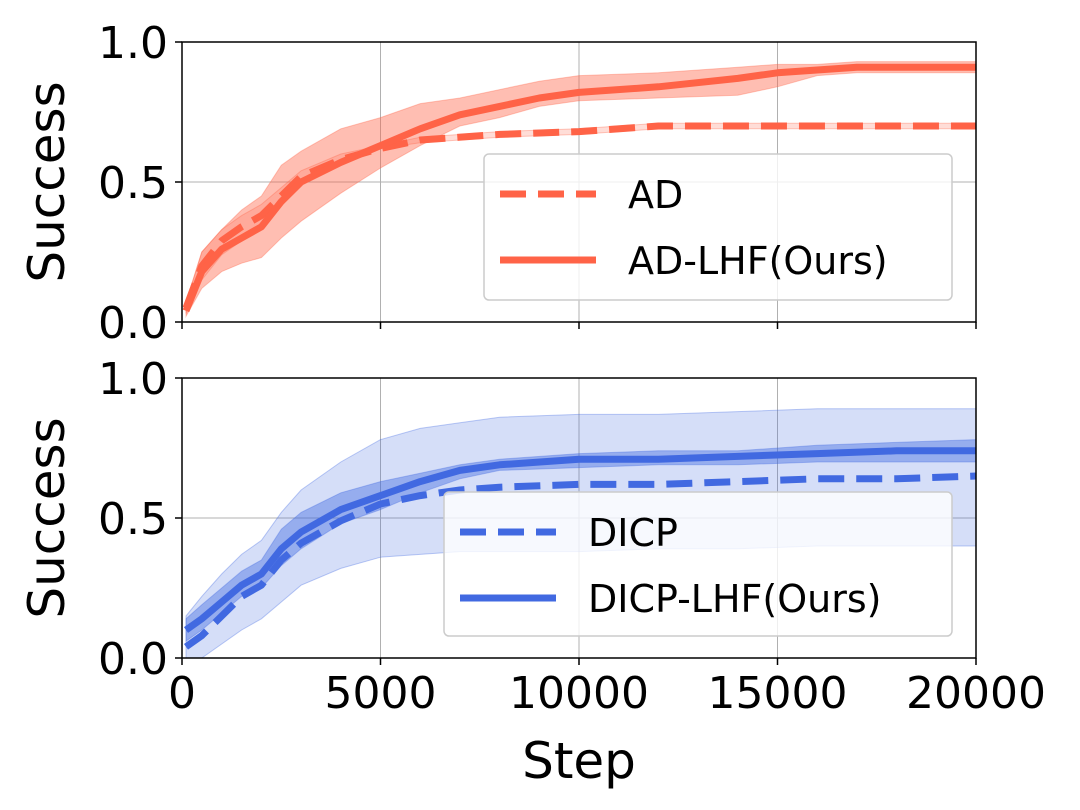 This screenshot has width=1080, height=810. I want to click on legend-label: DICP, so click(633, 533).